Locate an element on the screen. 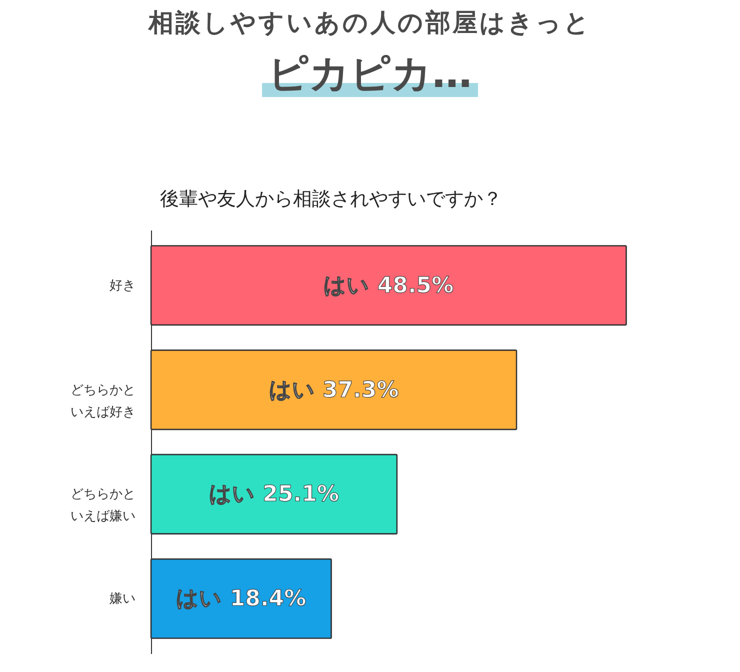  data-label: はい 25.1% is located at coordinates (274, 495).